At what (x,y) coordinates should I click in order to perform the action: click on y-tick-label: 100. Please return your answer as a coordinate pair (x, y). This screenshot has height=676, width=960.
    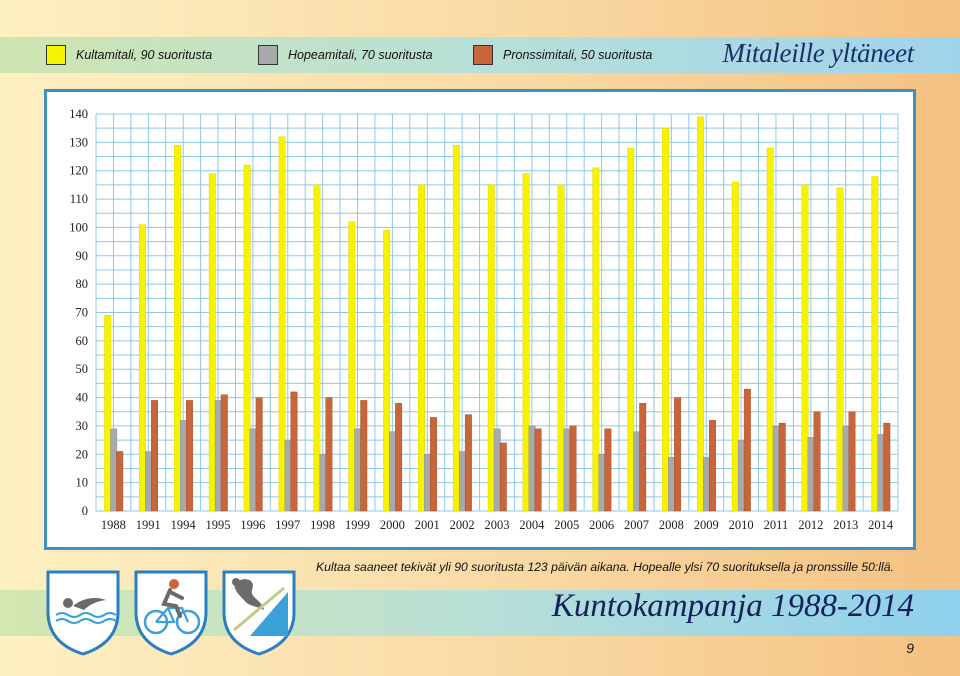
    Looking at the image, I should click on (78, 227).